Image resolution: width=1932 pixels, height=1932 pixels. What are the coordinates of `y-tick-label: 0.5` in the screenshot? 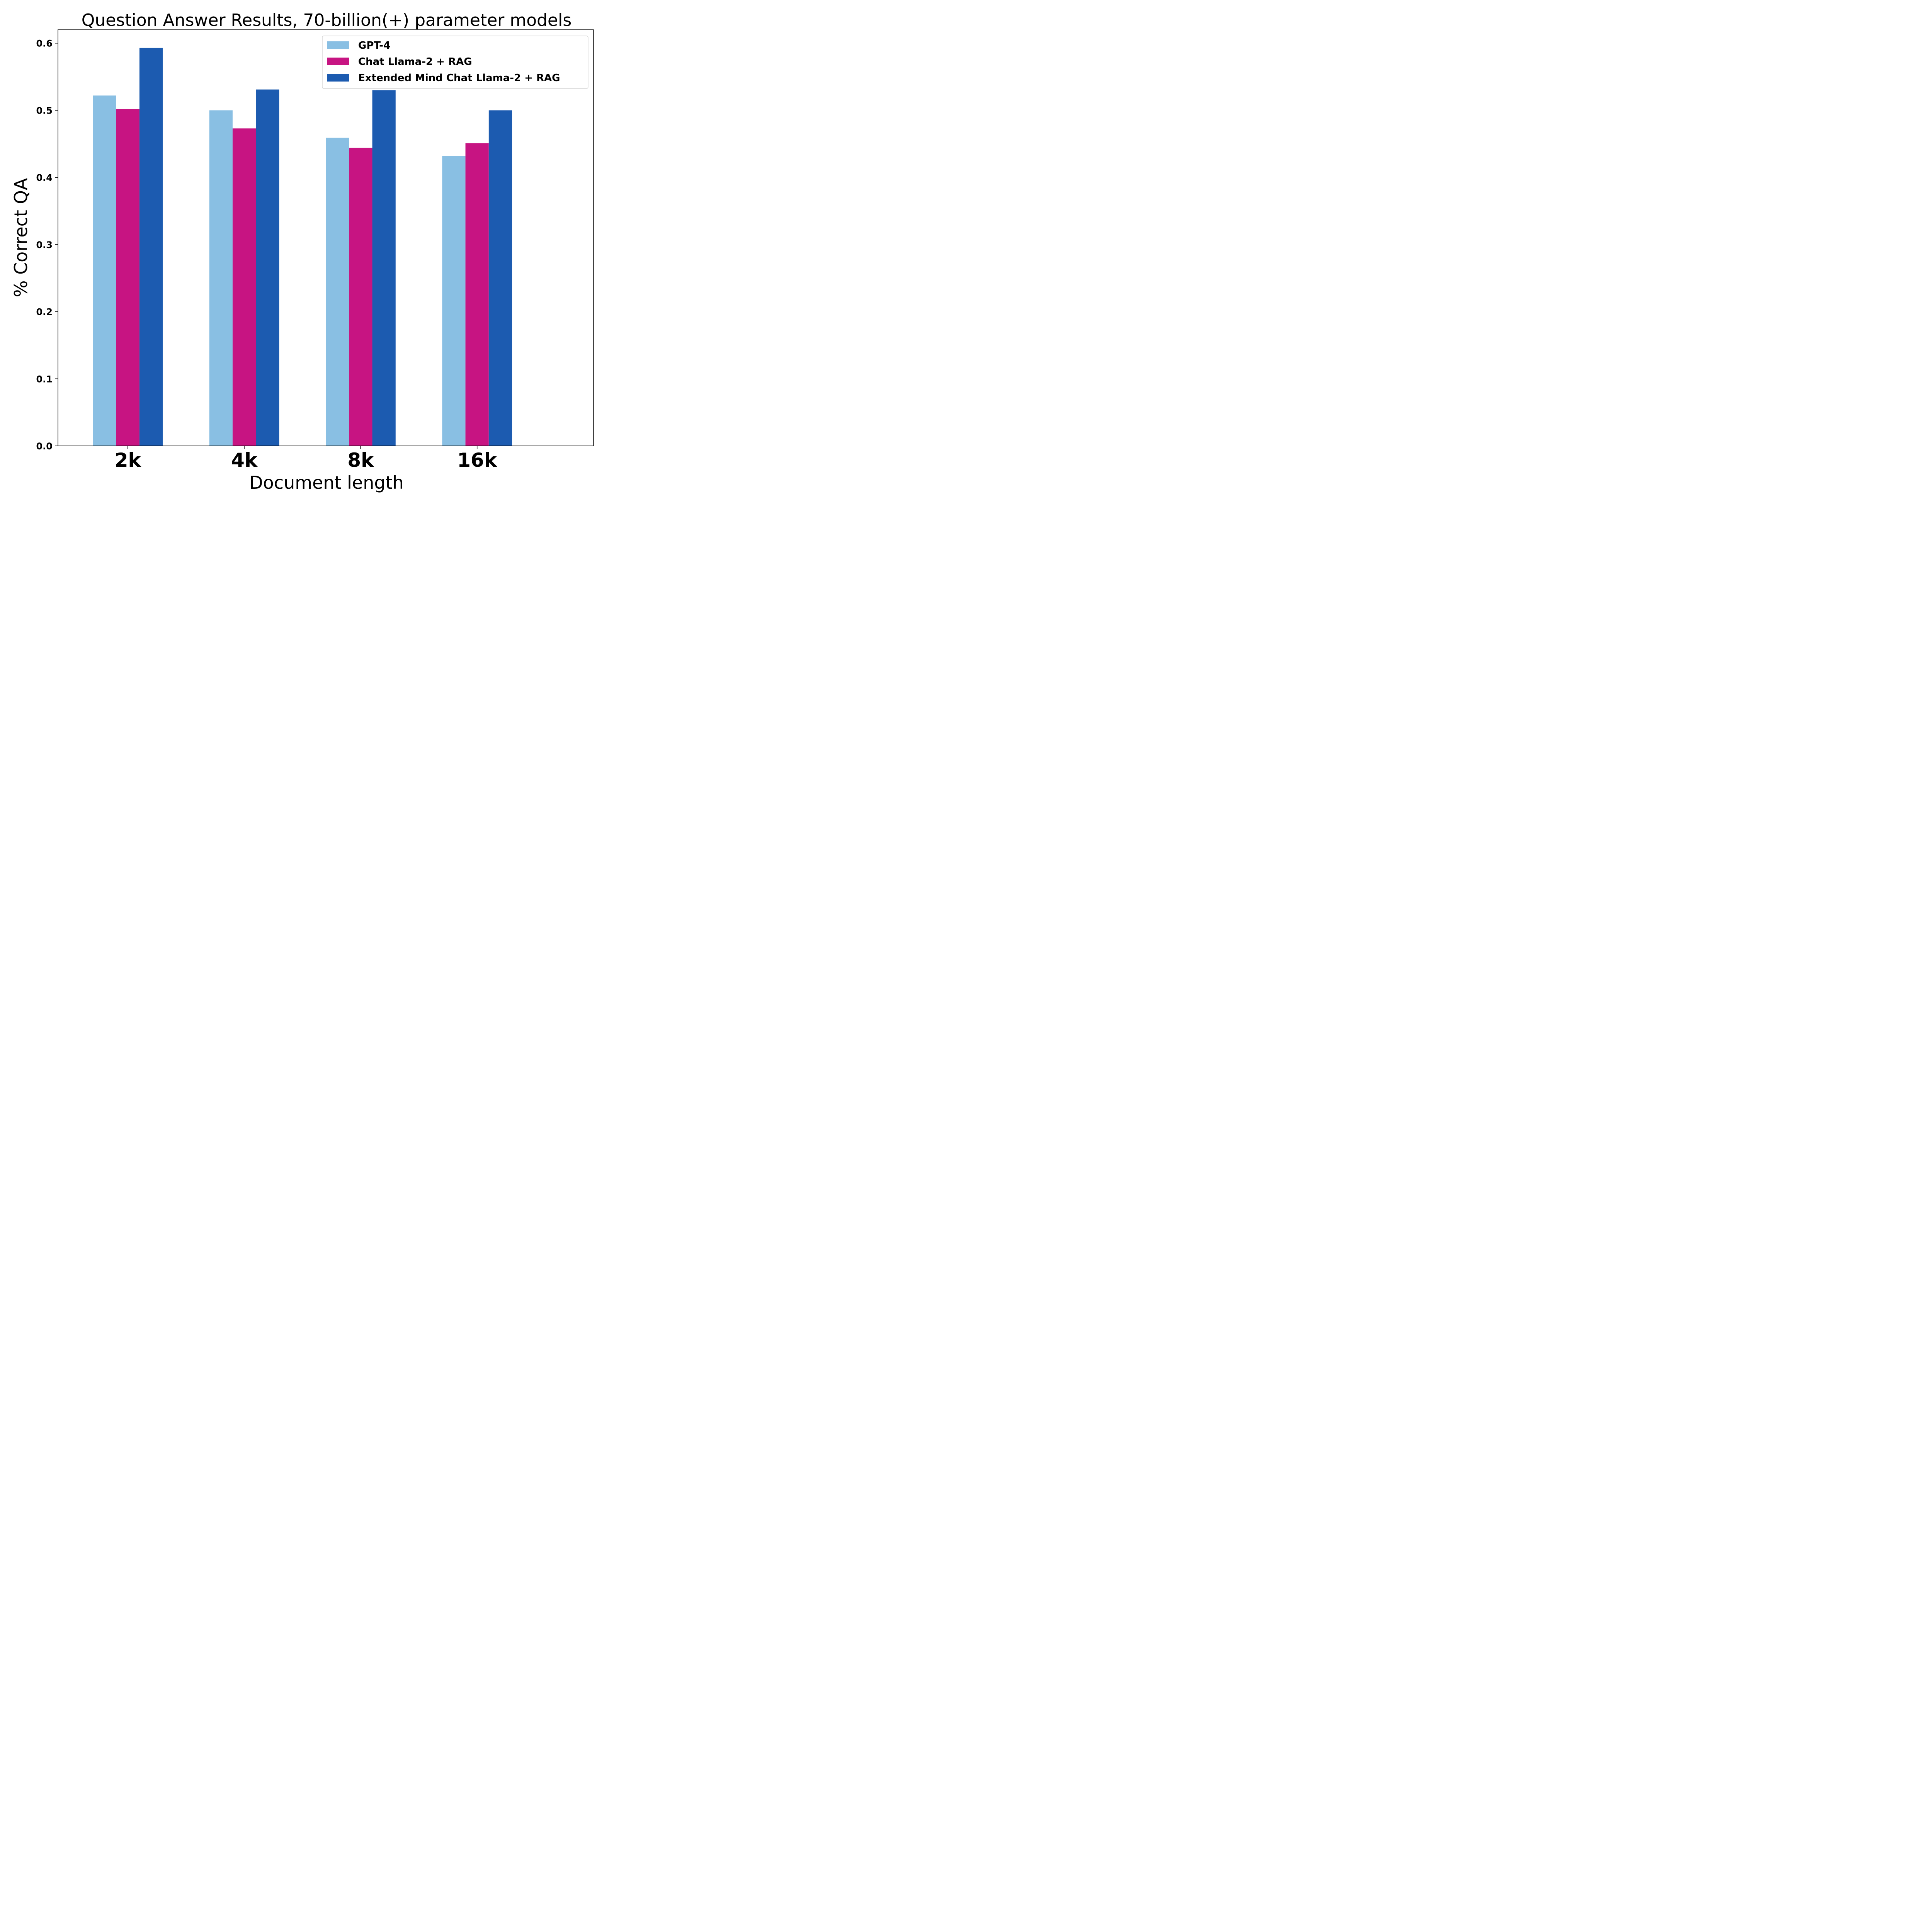 It's located at (45, 111).